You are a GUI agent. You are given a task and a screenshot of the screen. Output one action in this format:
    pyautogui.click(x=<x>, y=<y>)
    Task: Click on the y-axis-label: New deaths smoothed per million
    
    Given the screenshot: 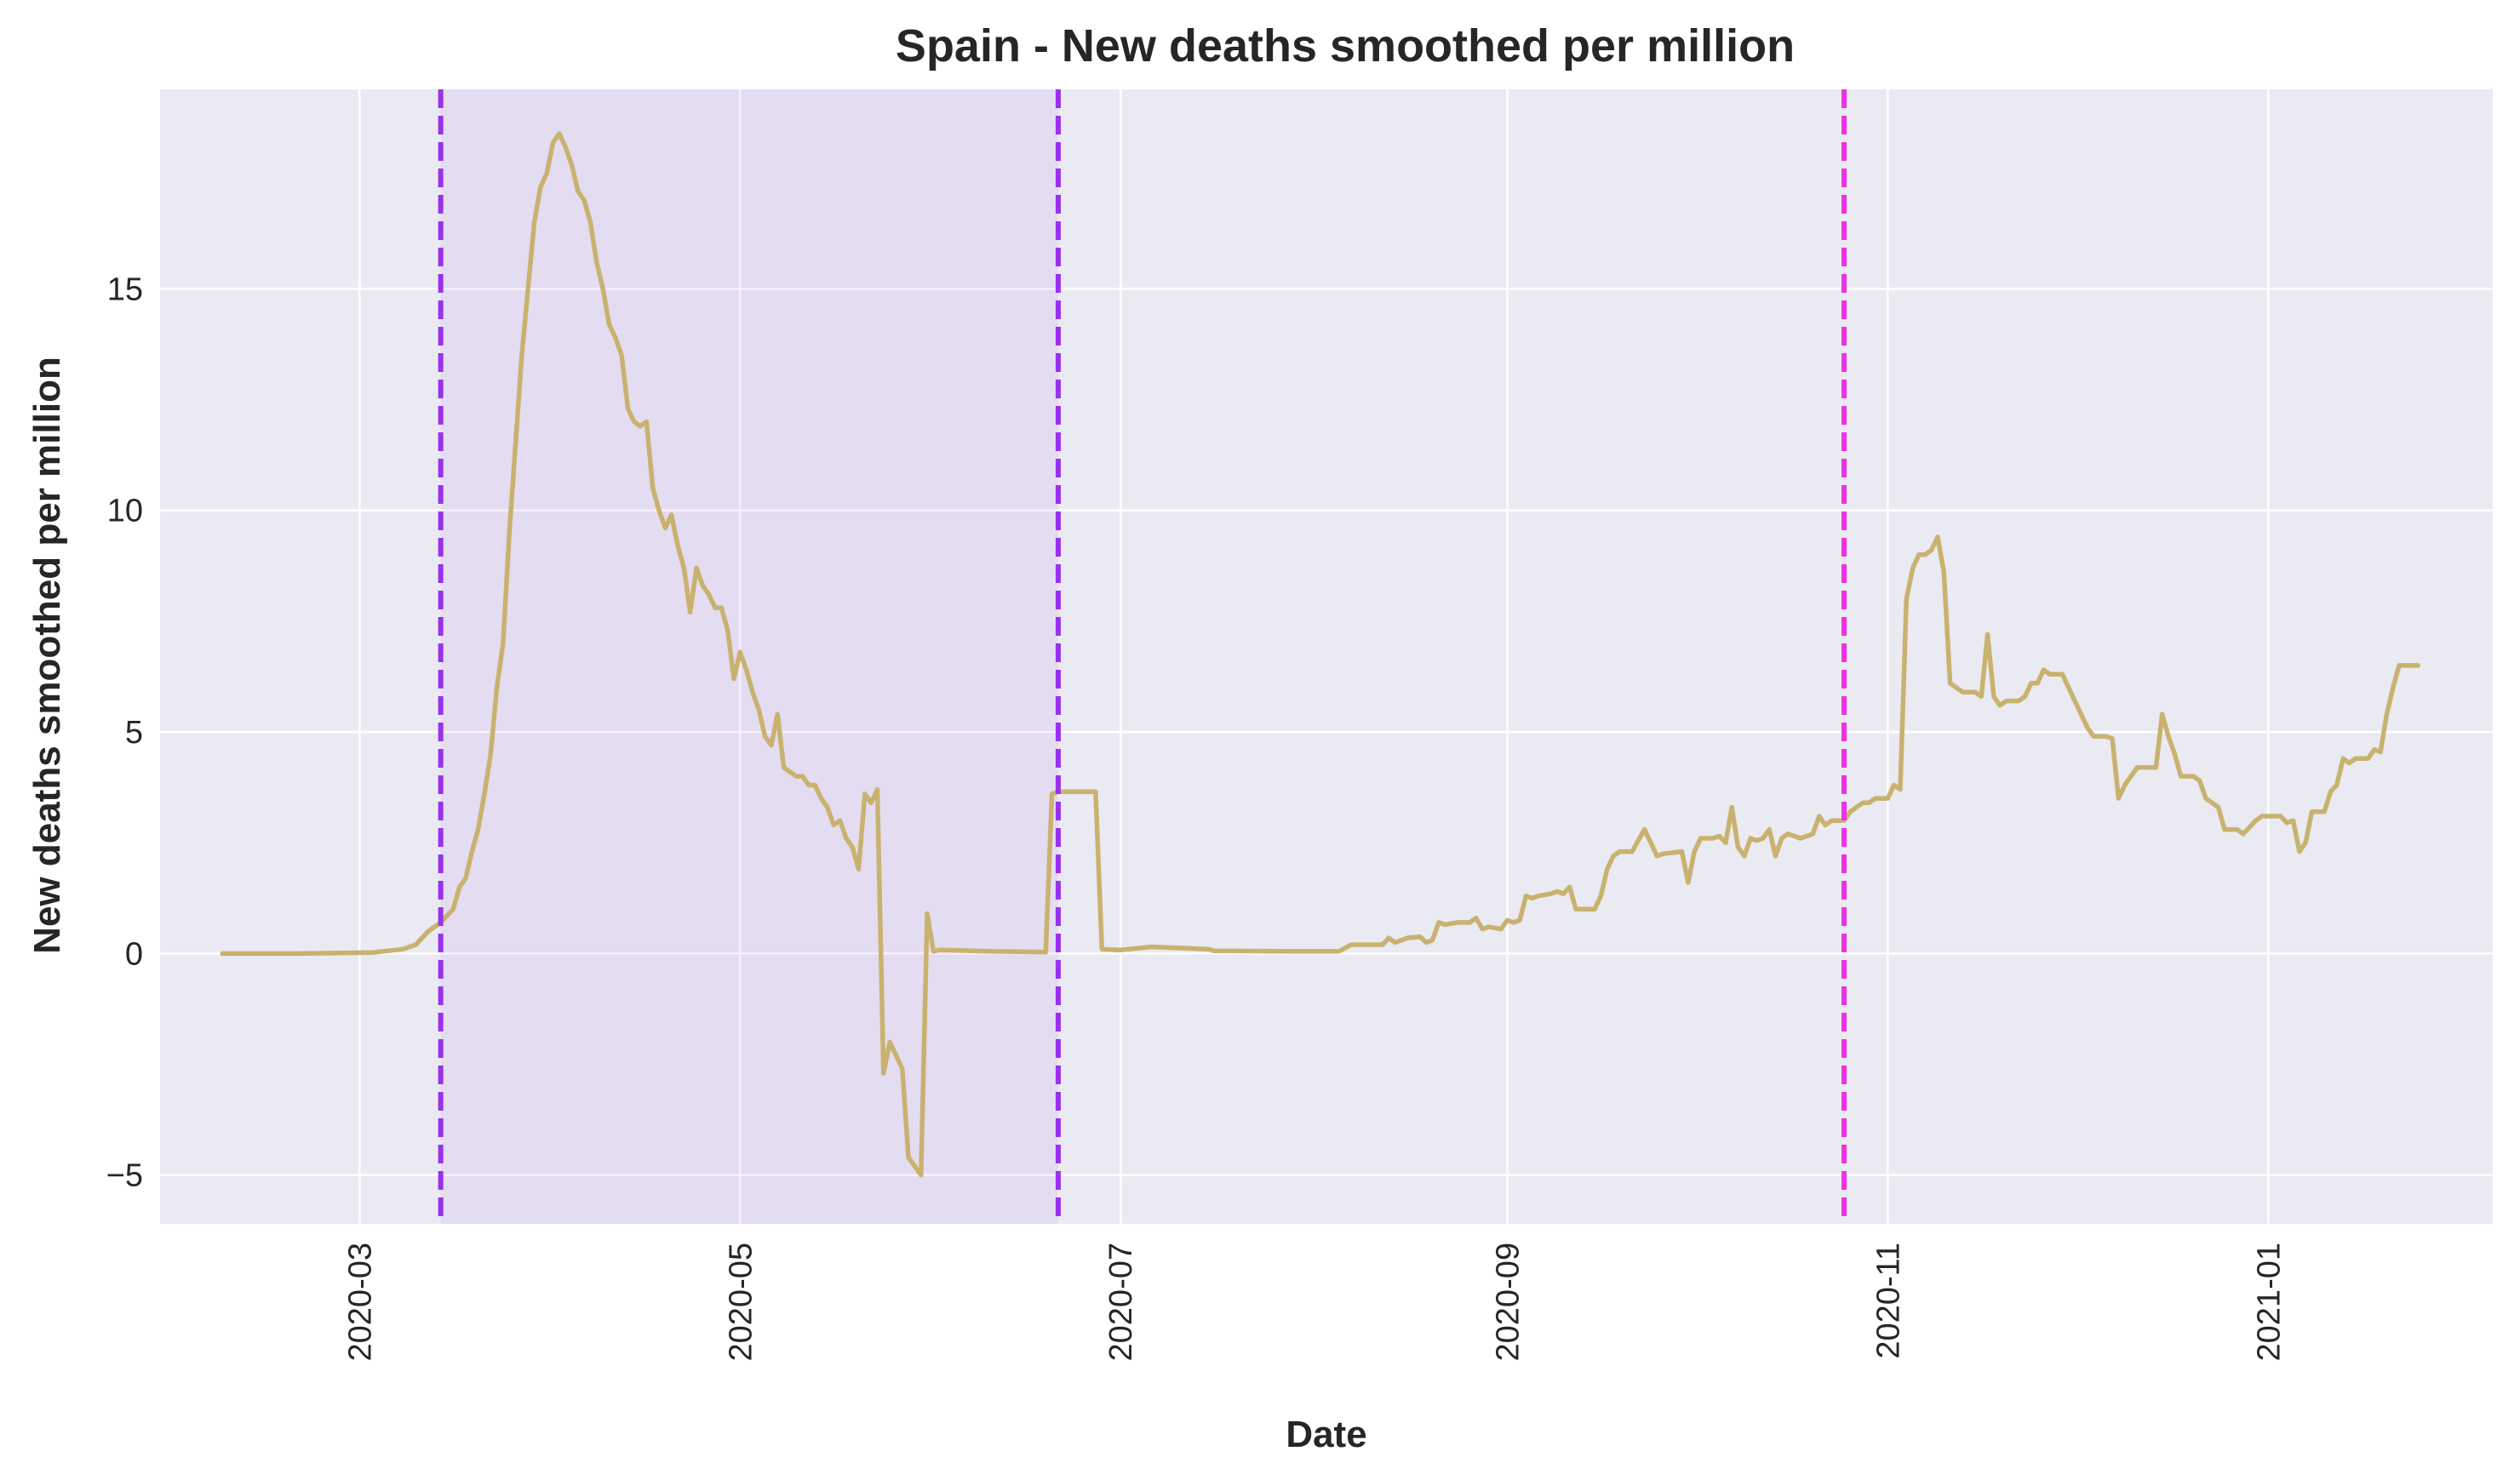 What is the action you would take?
    pyautogui.click(x=47, y=655)
    